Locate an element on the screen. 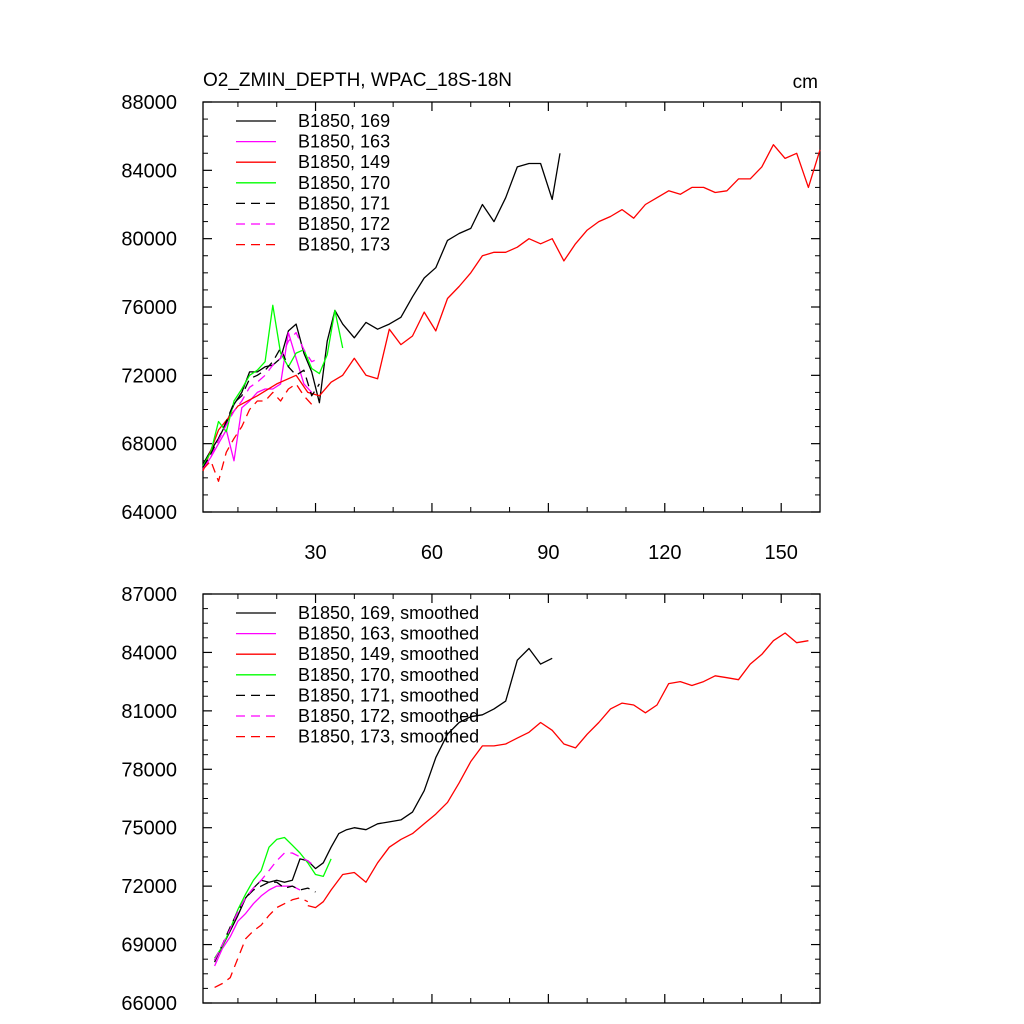 Image resolution: width=1024 pixels, height=1024 pixels. y-tick-label: 69000 is located at coordinates (149, 946).